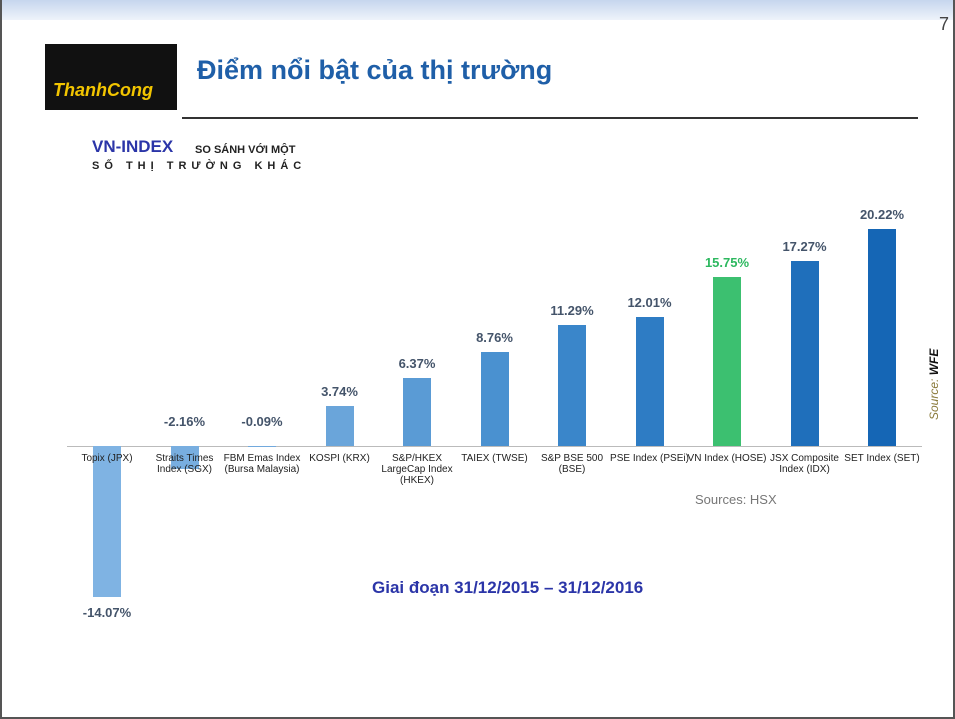 The image size is (955, 719). What do you see at coordinates (133, 146) in the screenshot?
I see `subtitle: VN-INDEX` at bounding box center [133, 146].